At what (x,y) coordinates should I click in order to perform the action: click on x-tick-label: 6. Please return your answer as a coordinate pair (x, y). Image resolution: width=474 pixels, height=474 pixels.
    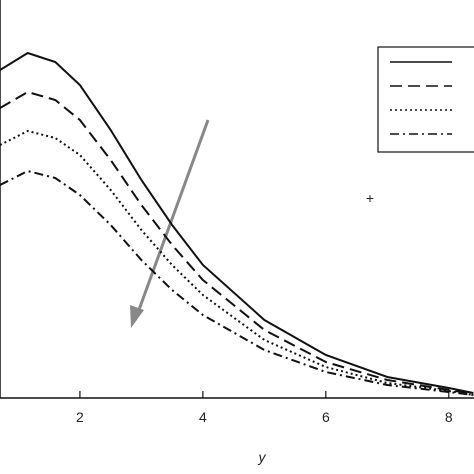
    Looking at the image, I should click on (326, 417).